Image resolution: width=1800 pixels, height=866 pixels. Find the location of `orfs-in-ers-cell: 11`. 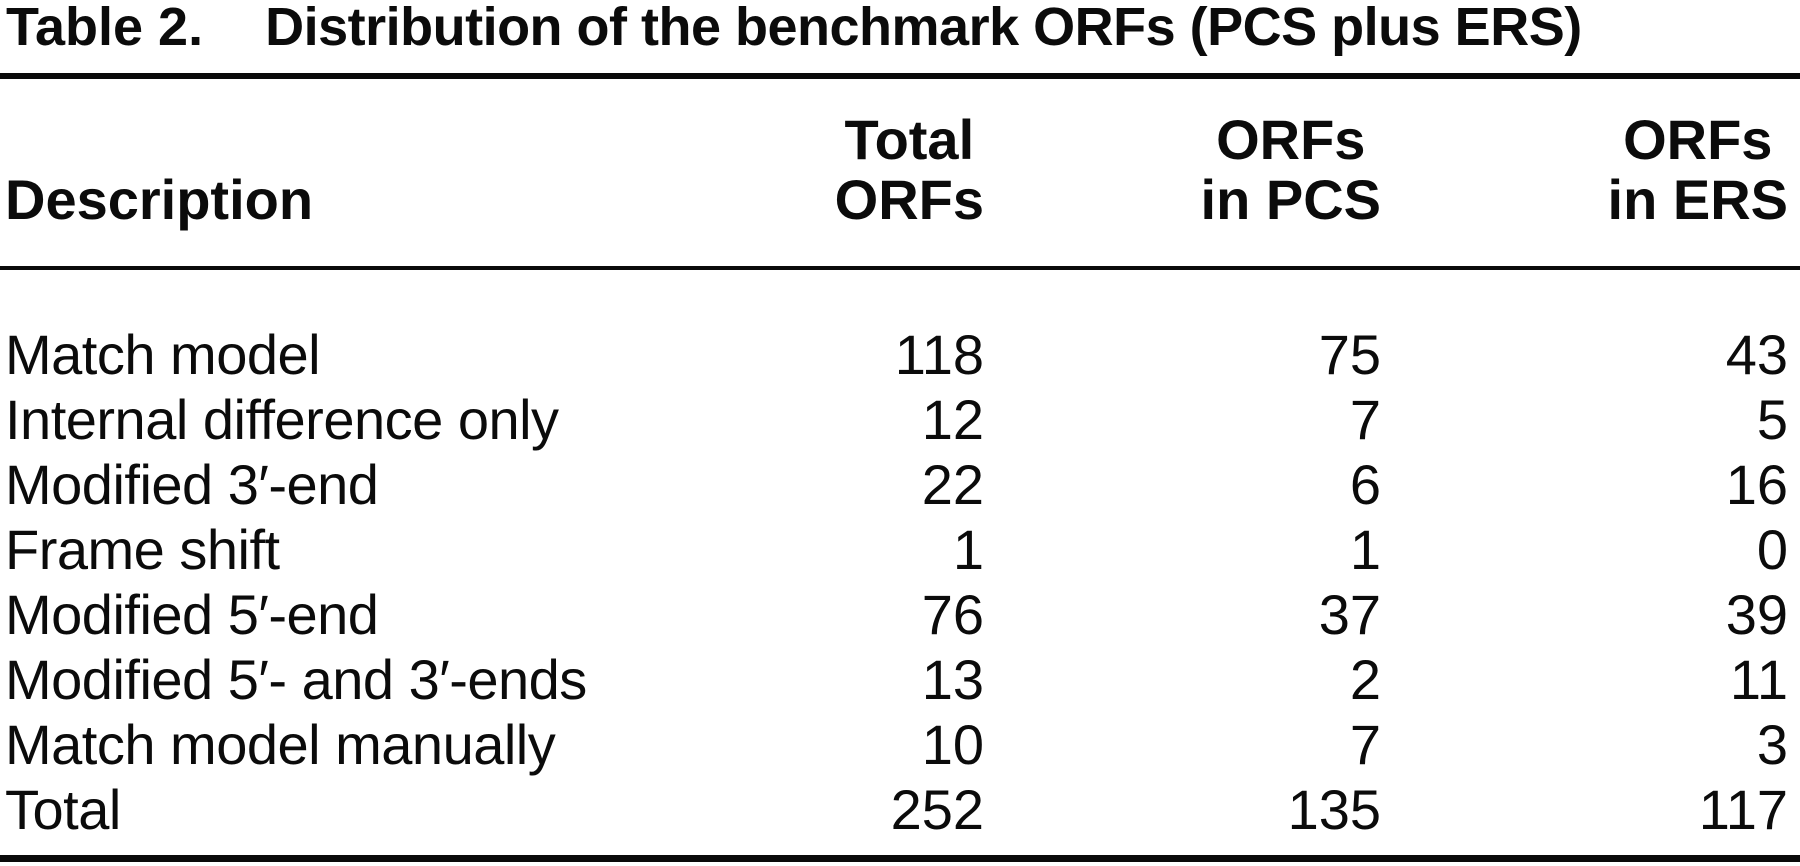

orfs-in-ers-cell: 11 is located at coordinates (1758, 679).